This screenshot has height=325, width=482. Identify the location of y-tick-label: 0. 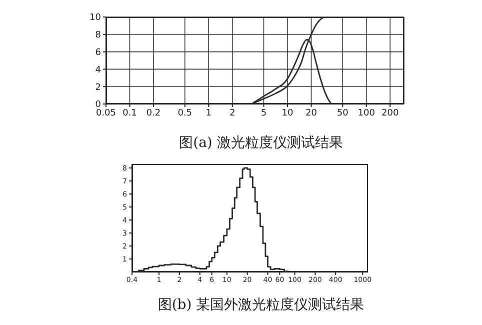
(98, 105).